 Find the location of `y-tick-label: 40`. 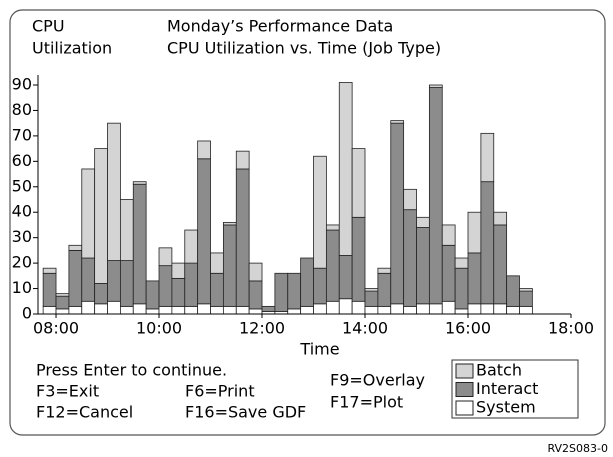

y-tick-label: 40 is located at coordinates (22, 211).